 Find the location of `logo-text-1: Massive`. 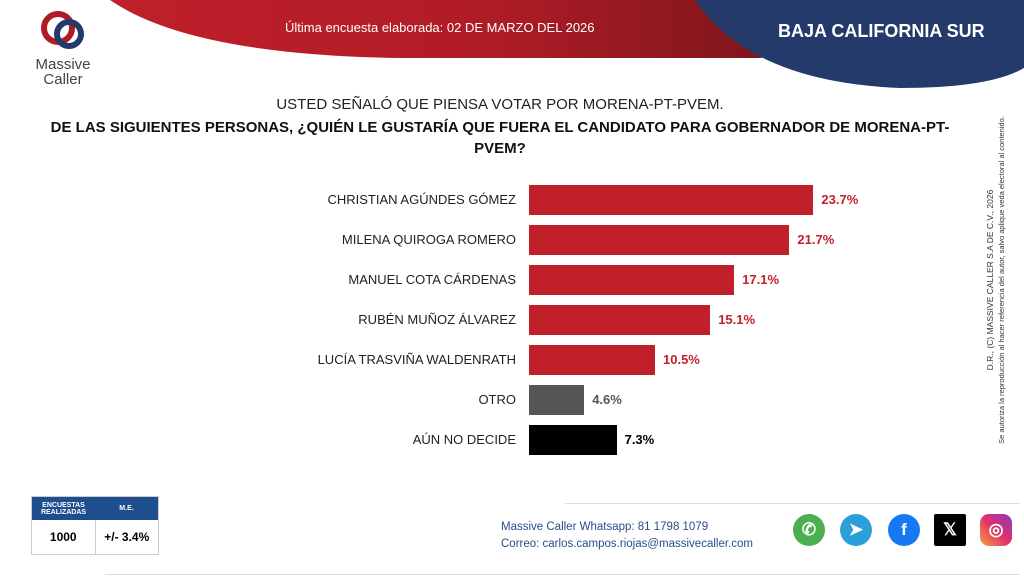

logo-text-1: Massive is located at coordinates (63, 64).